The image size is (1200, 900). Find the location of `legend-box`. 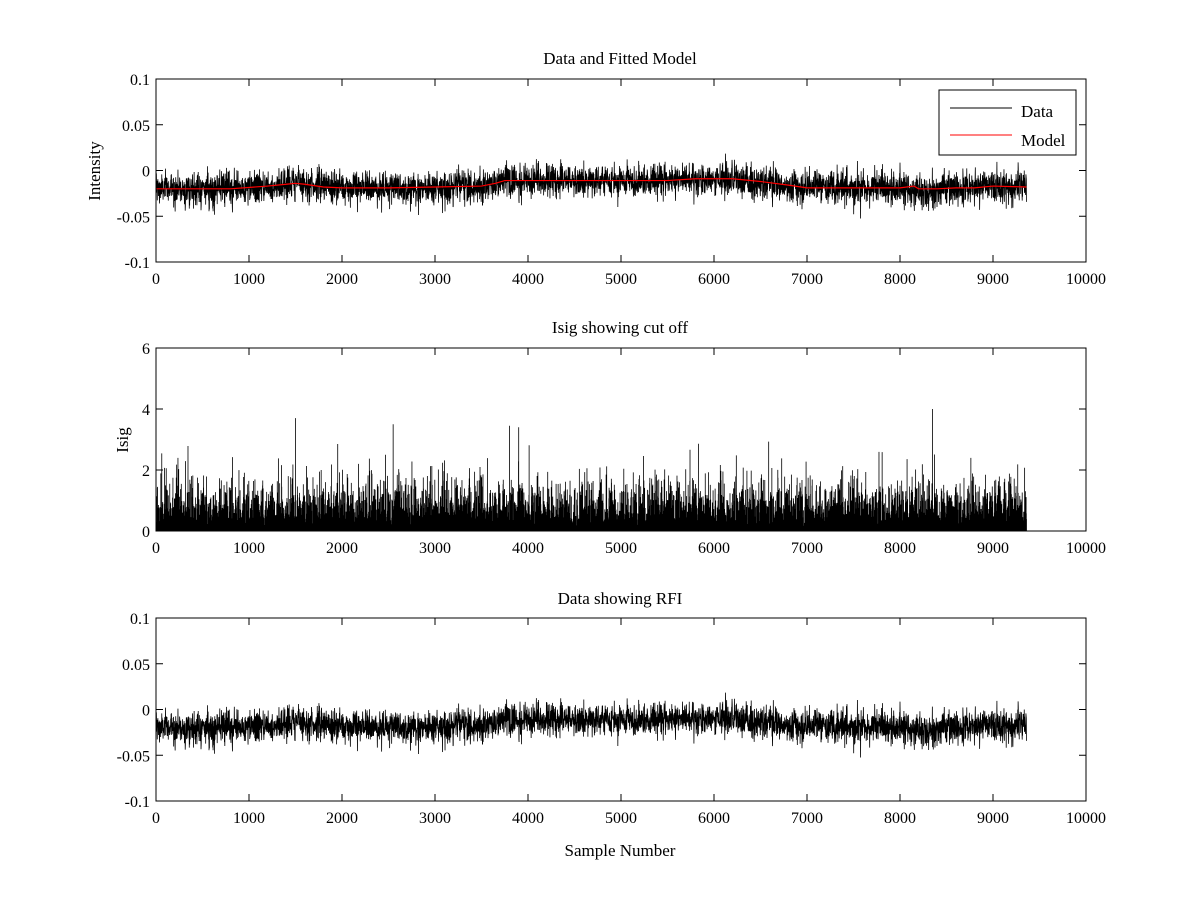

legend-box is located at coordinates (1007, 122).